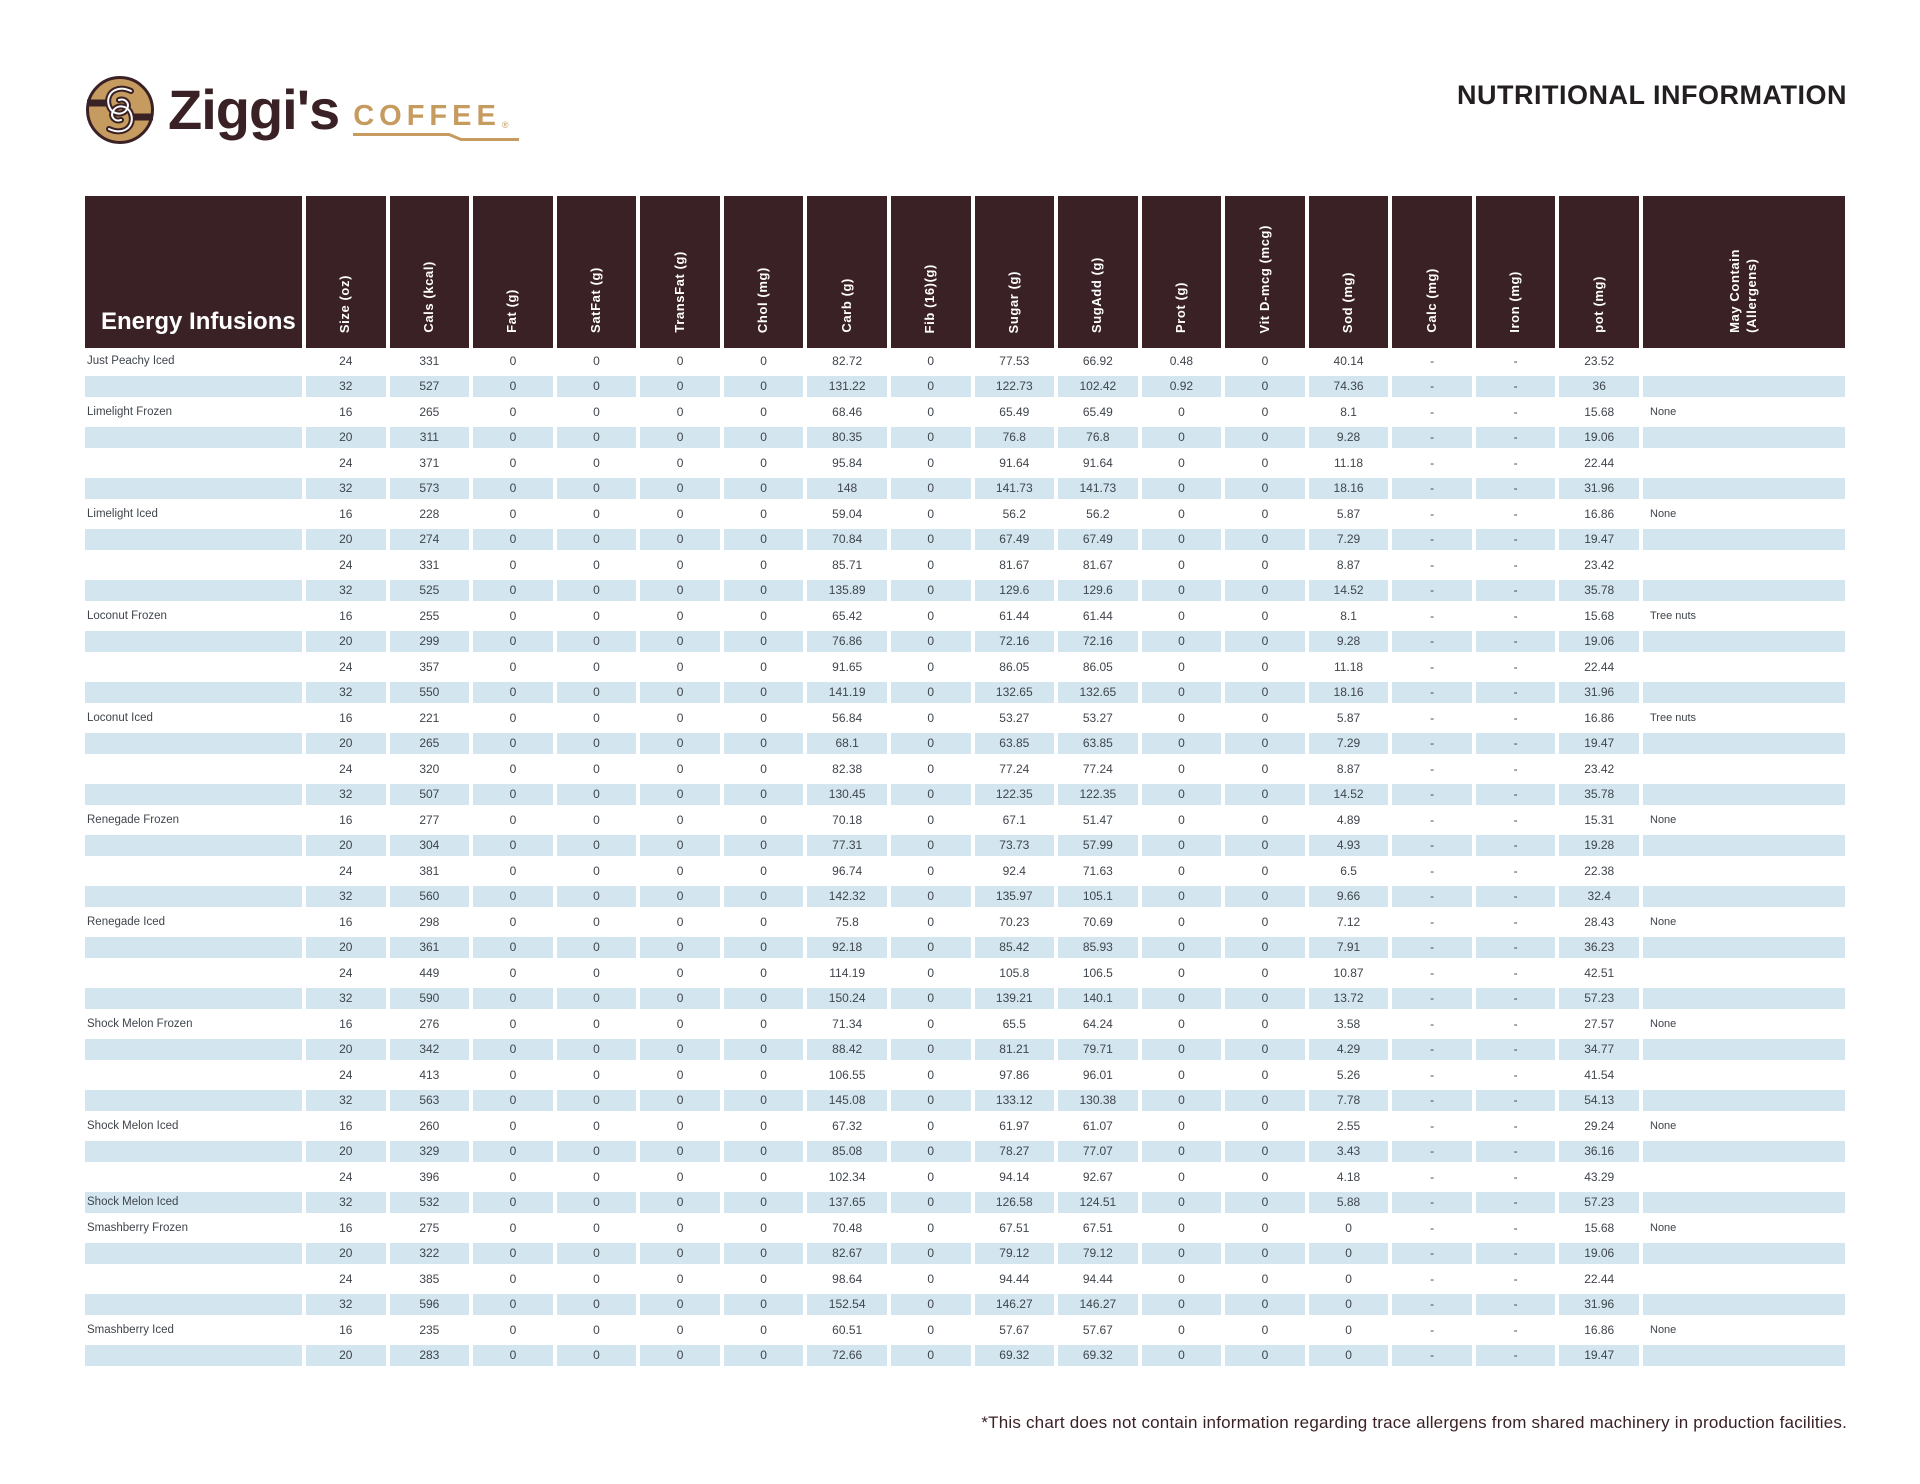  What do you see at coordinates (1097, 294) in the screenshot?
I see `col-header-label: SugAdd (g)` at bounding box center [1097, 294].